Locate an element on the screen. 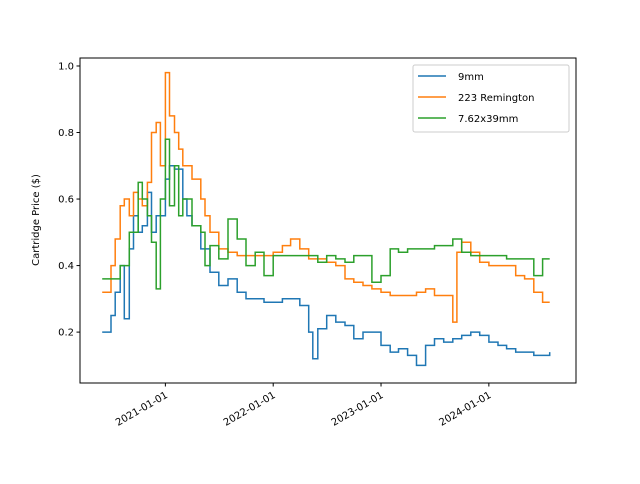  y-tick-label: 0.8 is located at coordinates (66, 133).